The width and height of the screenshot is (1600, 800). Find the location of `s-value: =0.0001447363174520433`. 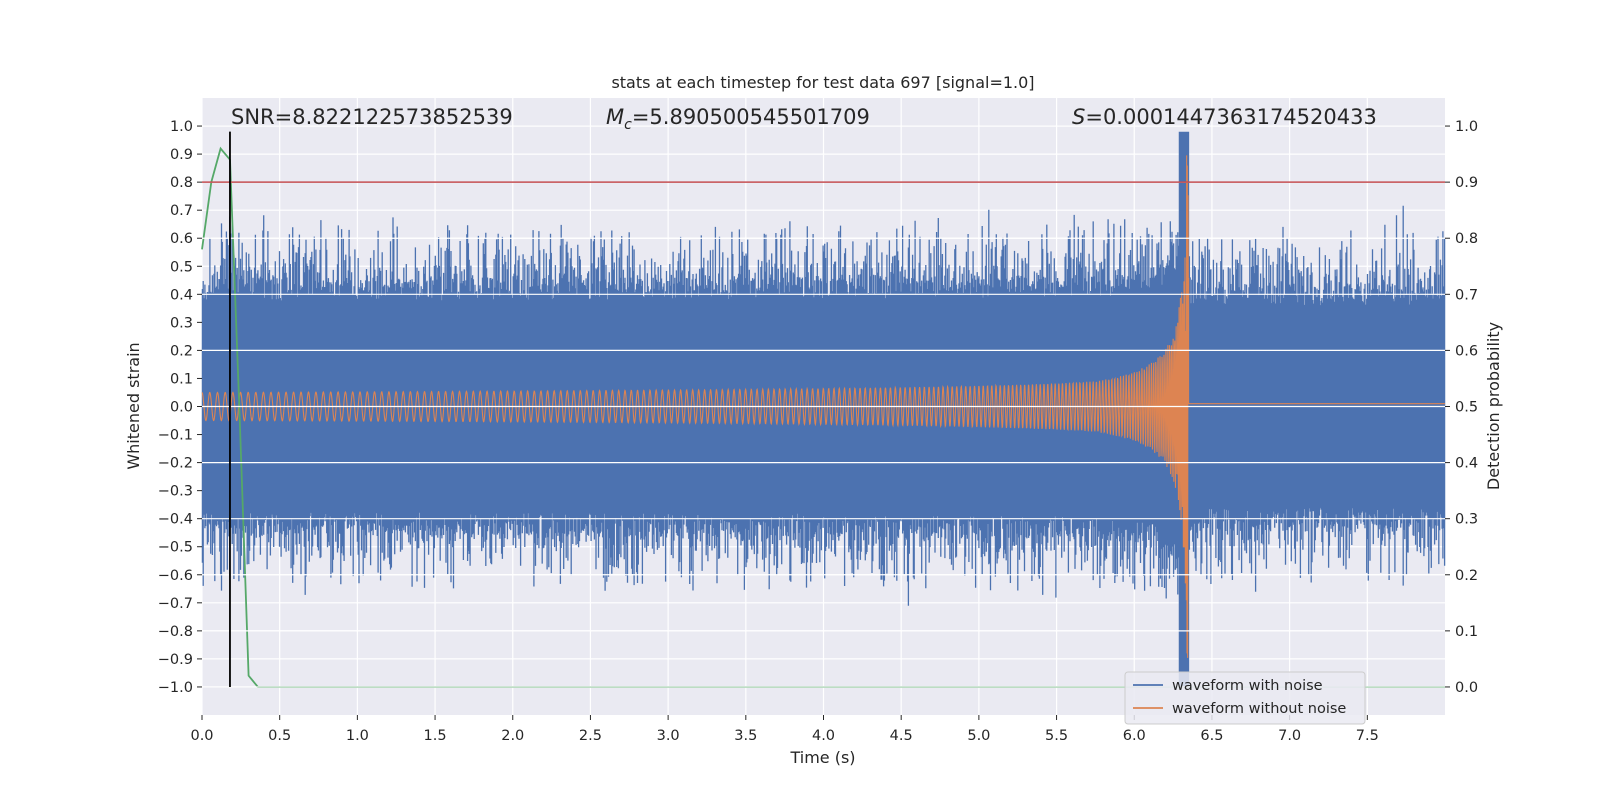

s-value: =0.0001447363174520433 is located at coordinates (1231, 117).